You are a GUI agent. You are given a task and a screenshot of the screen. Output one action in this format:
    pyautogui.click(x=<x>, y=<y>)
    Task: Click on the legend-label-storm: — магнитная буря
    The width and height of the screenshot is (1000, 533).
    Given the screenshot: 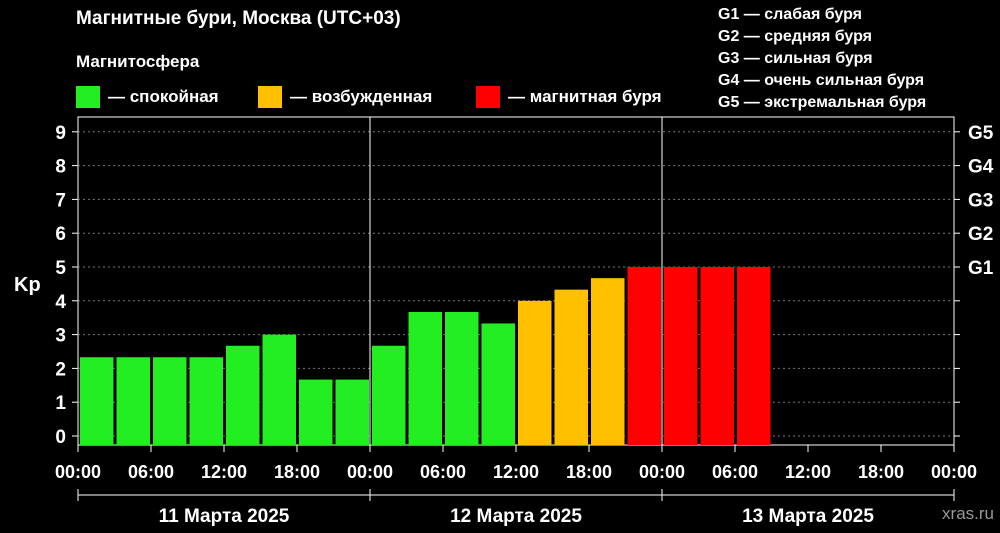 What is the action you would take?
    pyautogui.click(x=585, y=96)
    